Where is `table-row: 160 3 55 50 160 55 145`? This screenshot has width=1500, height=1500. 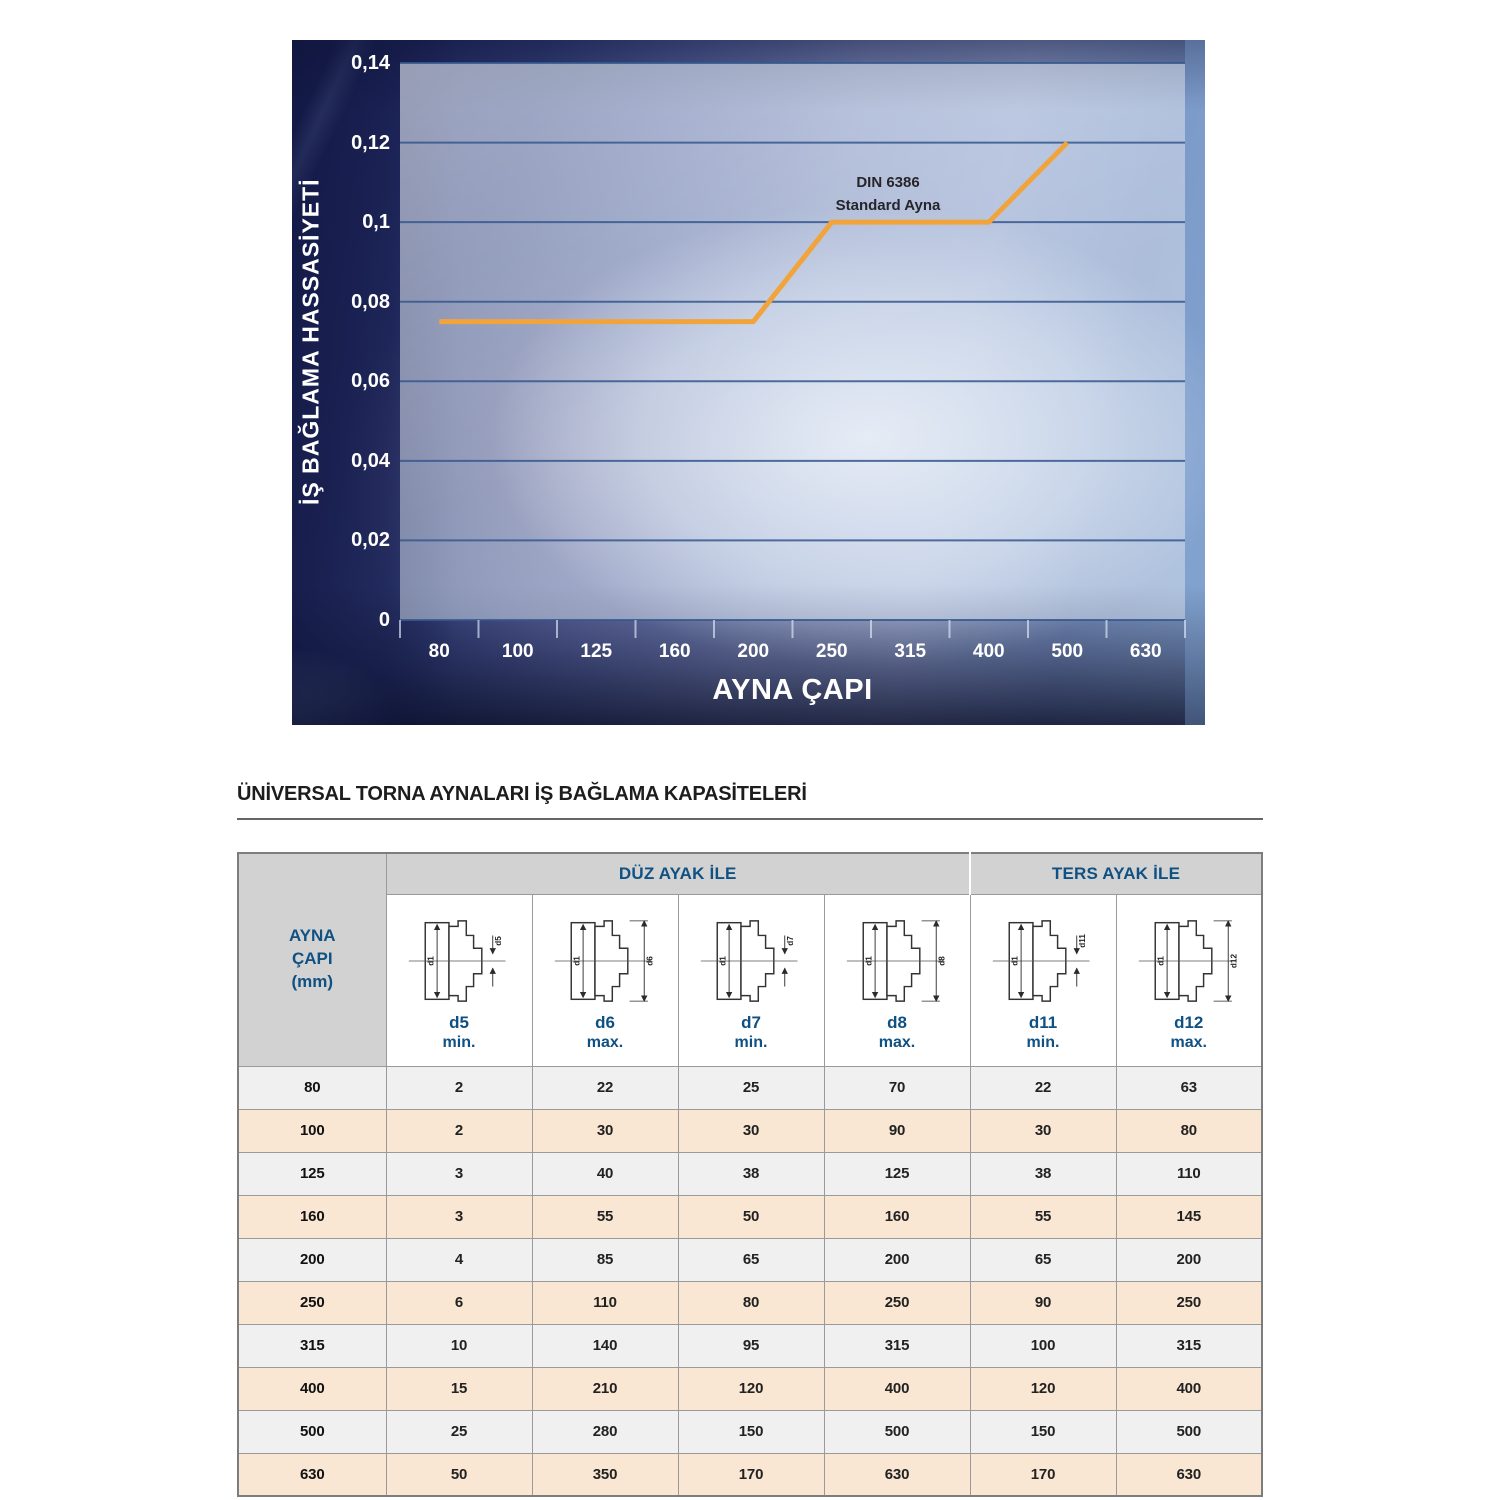 table-row: 160 3 55 50 160 55 145 is located at coordinates (750, 1216).